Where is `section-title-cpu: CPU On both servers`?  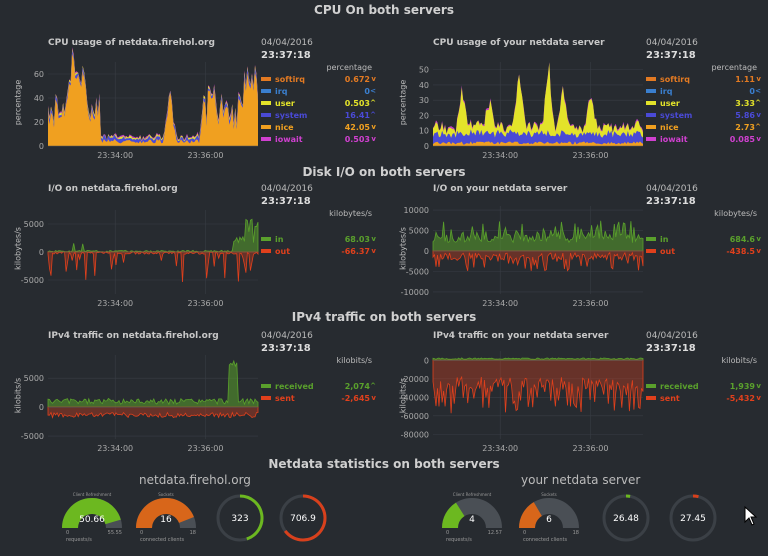 section-title-cpu: CPU On both servers is located at coordinates (384, 10).